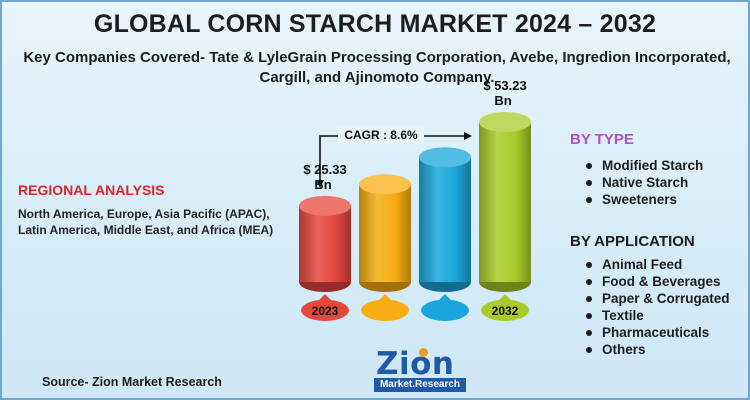 The width and height of the screenshot is (750, 400). Describe the element at coordinates (420, 385) in the screenshot. I see `logo-sub-text: Market.Research` at that location.